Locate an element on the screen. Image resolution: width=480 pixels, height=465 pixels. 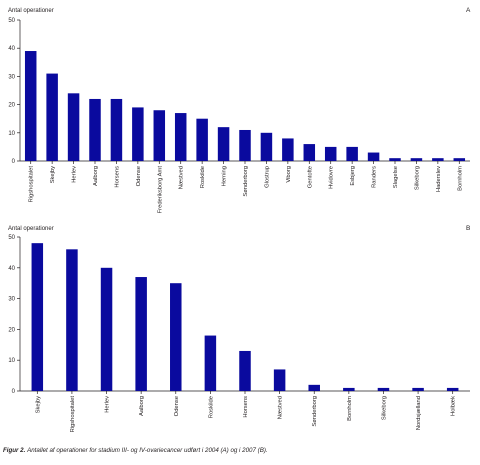
bar-glostrup is located at coordinates (266, 146).